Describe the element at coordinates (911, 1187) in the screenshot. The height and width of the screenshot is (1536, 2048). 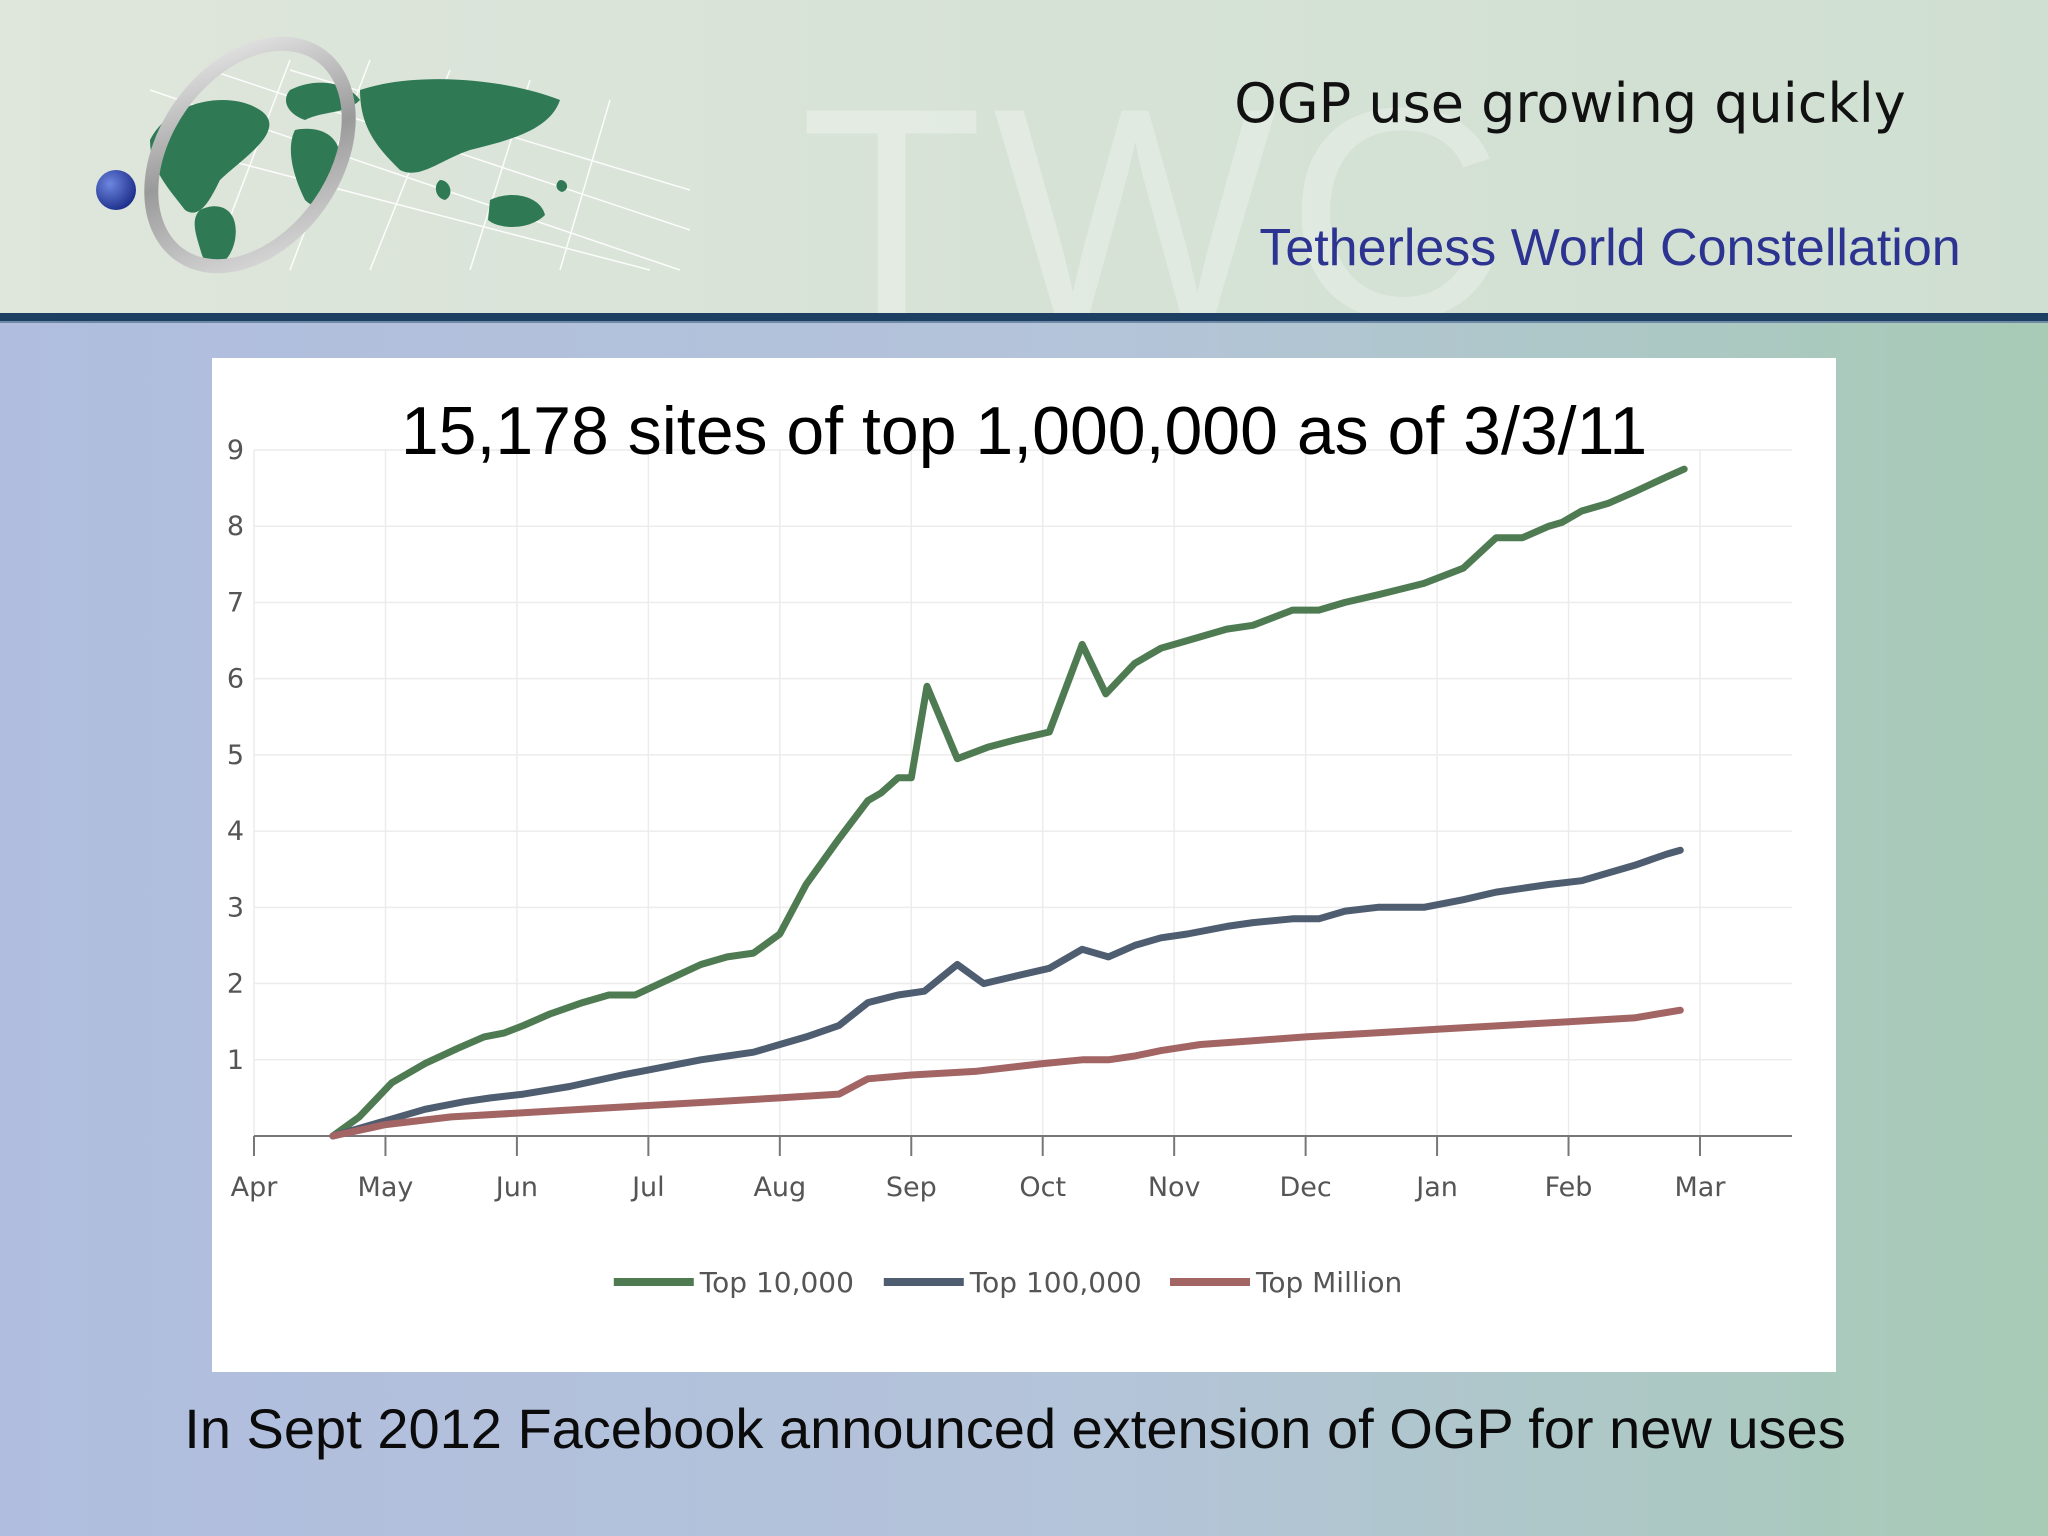
I see `x-tick-label: Sep` at that location.